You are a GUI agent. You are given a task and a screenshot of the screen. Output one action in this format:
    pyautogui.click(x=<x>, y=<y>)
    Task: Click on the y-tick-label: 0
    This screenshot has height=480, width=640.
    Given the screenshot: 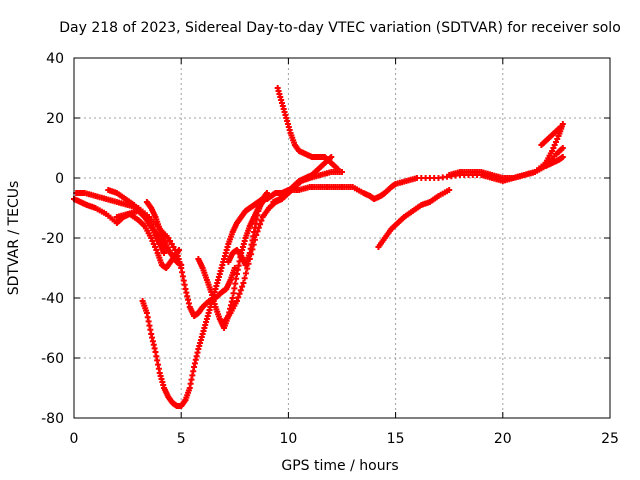 What is the action you would take?
    pyautogui.click(x=59, y=179)
    